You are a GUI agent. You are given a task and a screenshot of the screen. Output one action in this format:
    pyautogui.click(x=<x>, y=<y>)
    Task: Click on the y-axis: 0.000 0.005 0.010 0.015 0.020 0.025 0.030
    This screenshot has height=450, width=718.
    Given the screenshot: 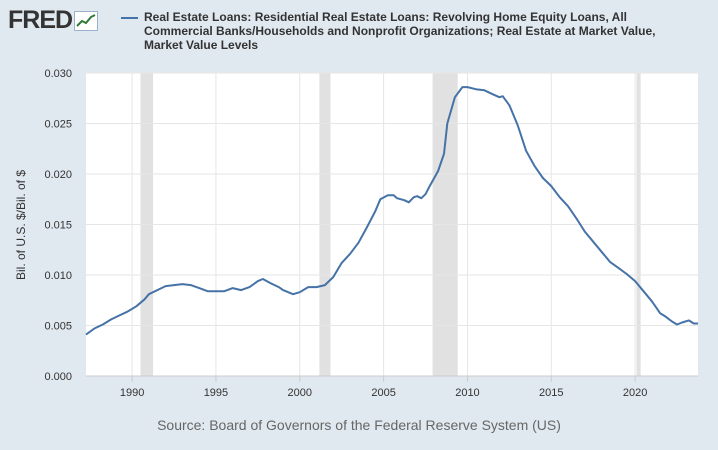 What is the action you would take?
    pyautogui.click(x=58, y=225)
    